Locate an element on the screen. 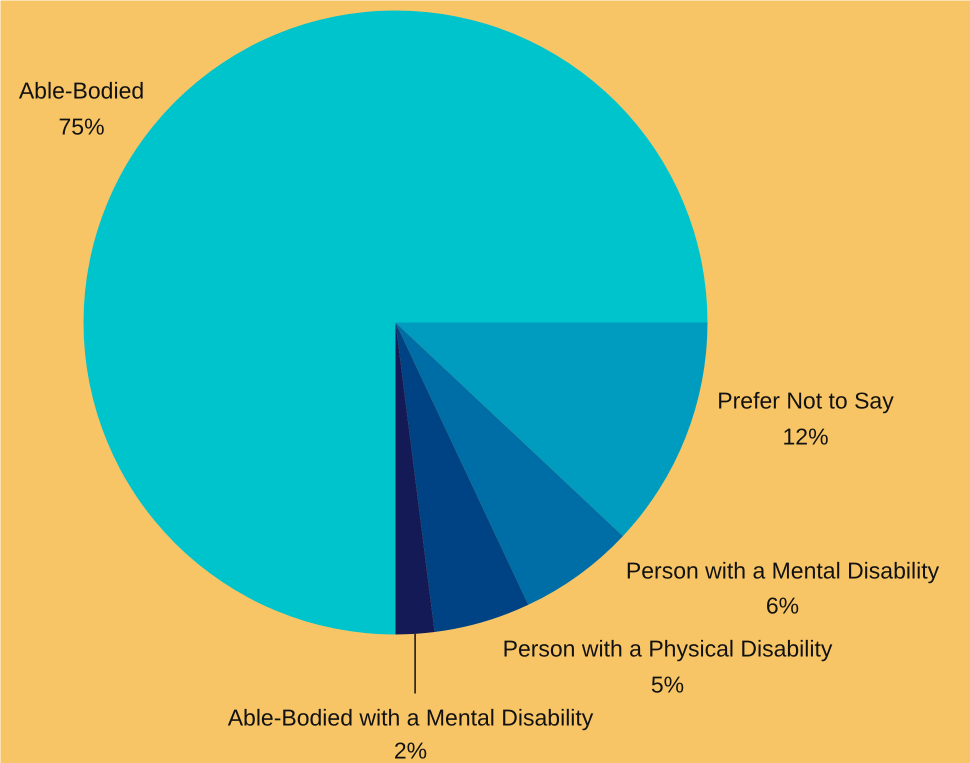 This screenshot has height=763, width=970. data-label: 75% is located at coordinates (81, 127).